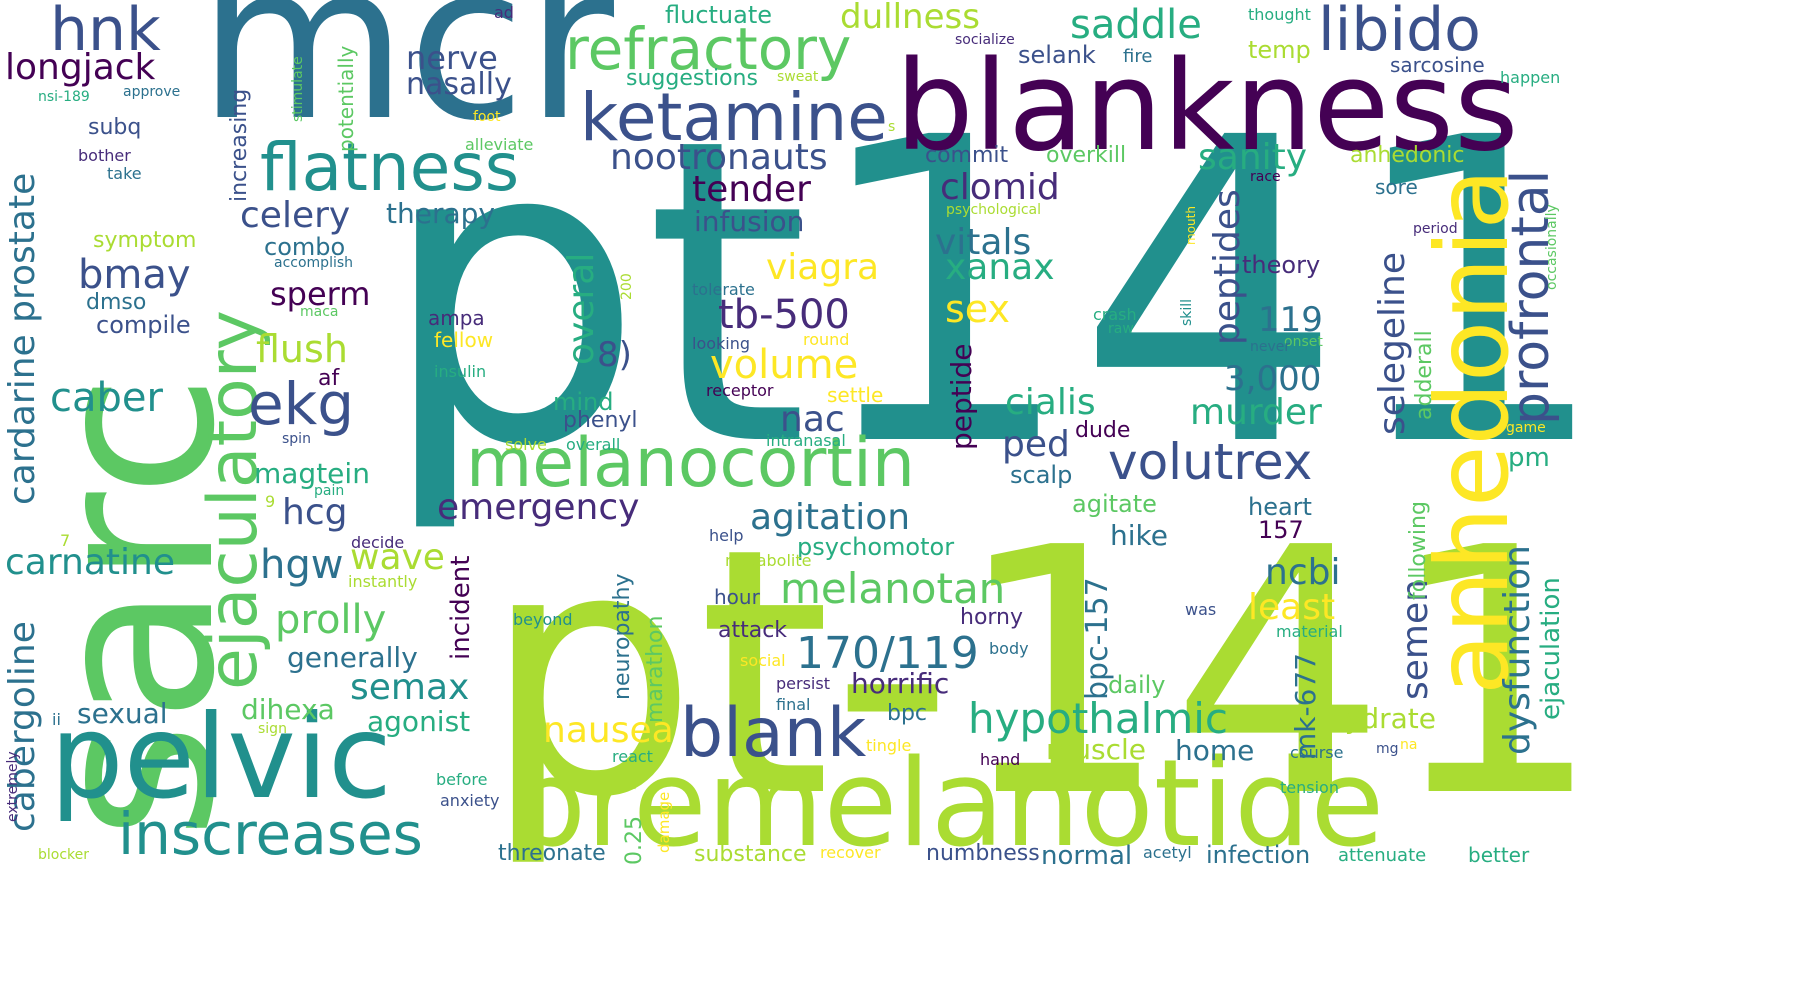 The width and height of the screenshot is (1800, 1000). Describe the element at coordinates (538, 507) in the screenshot. I see `word-emergency: emergency` at that location.